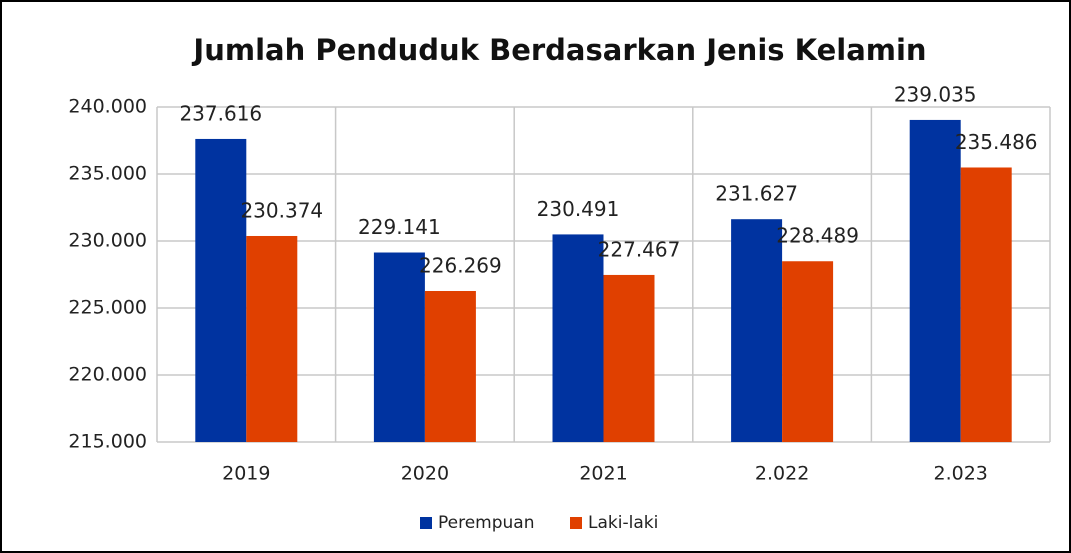 This screenshot has width=1071, height=553. Describe the element at coordinates (935, 94) in the screenshot. I see `data-label: 239.035` at that location.